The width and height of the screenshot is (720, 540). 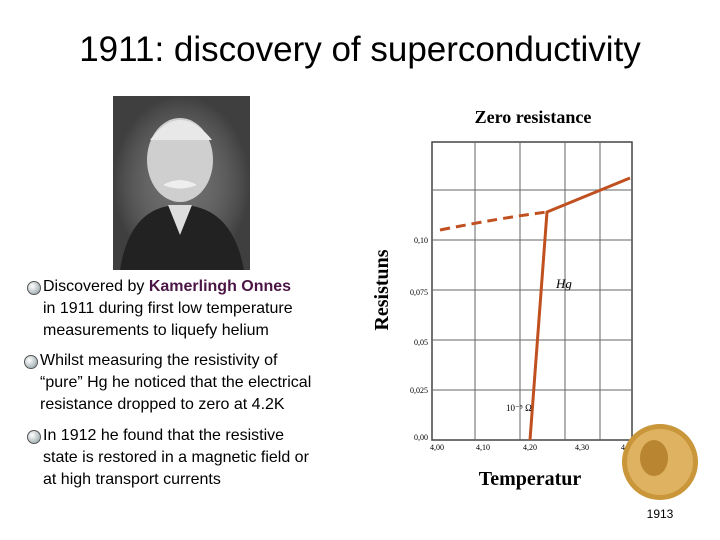 What do you see at coordinates (533, 117) in the screenshot?
I see `plot-title: Zero resistance` at bounding box center [533, 117].